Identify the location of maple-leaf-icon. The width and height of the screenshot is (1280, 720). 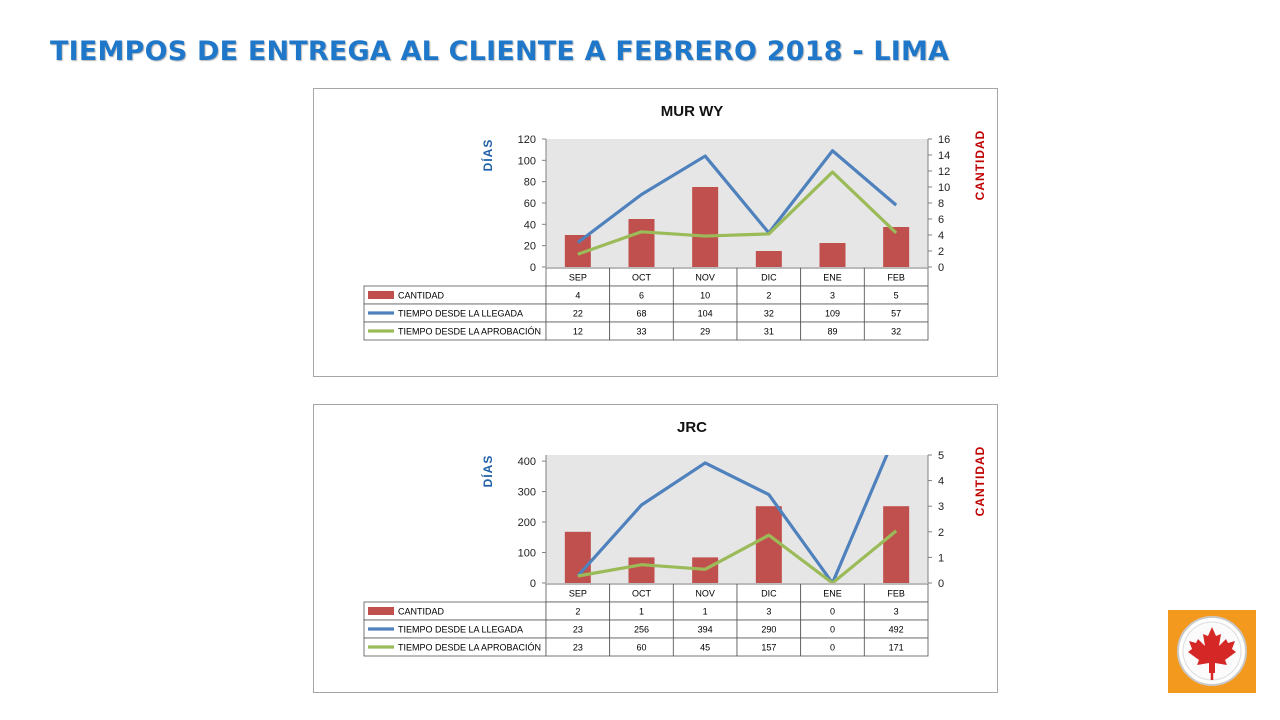
(1212, 651).